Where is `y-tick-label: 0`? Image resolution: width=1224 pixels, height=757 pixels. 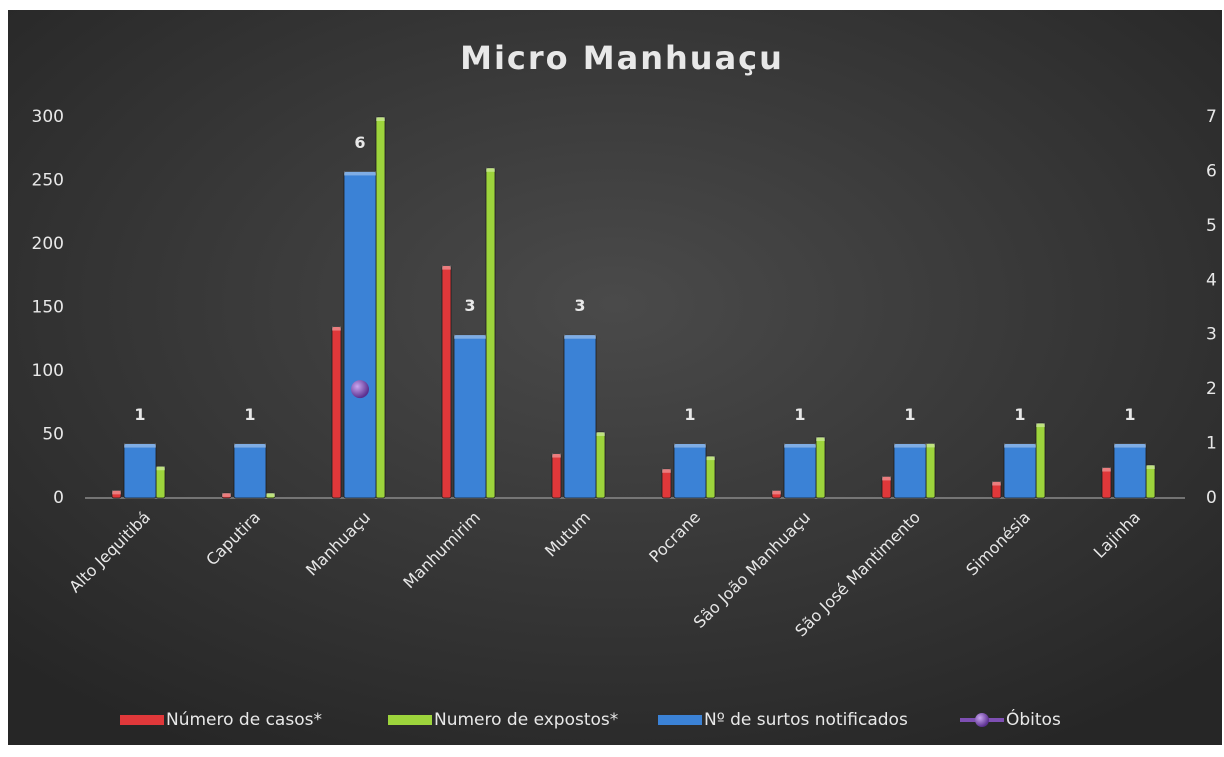
y-tick-label: 0 is located at coordinates (58, 498).